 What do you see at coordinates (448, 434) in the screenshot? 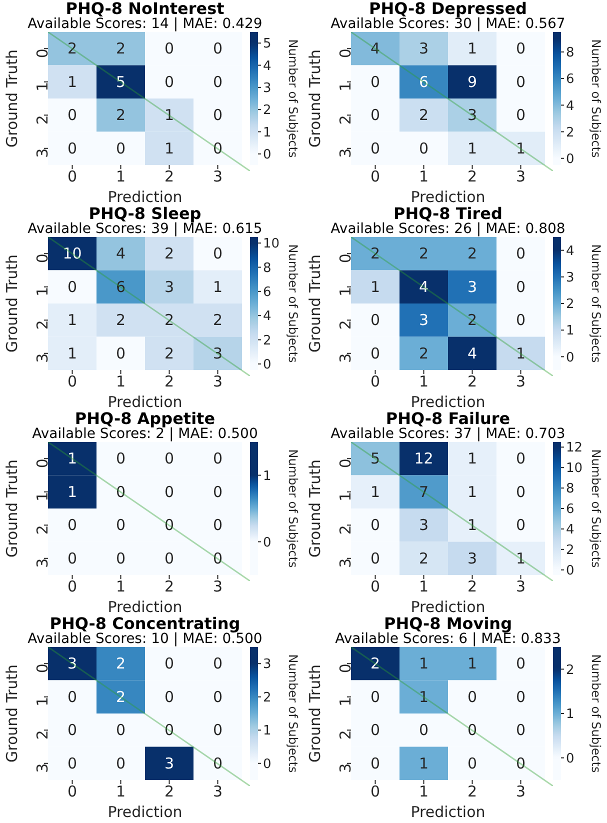
I see `chart-subtitle: Available Scores: 37 | MAE: 0.703` at bounding box center [448, 434].